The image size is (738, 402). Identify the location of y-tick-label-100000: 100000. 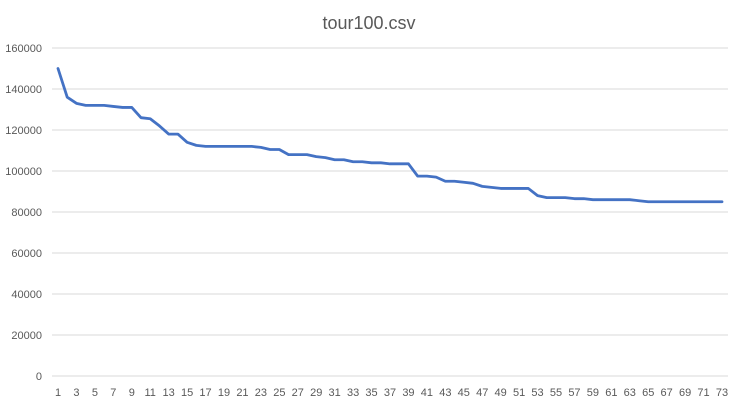
(23, 172).